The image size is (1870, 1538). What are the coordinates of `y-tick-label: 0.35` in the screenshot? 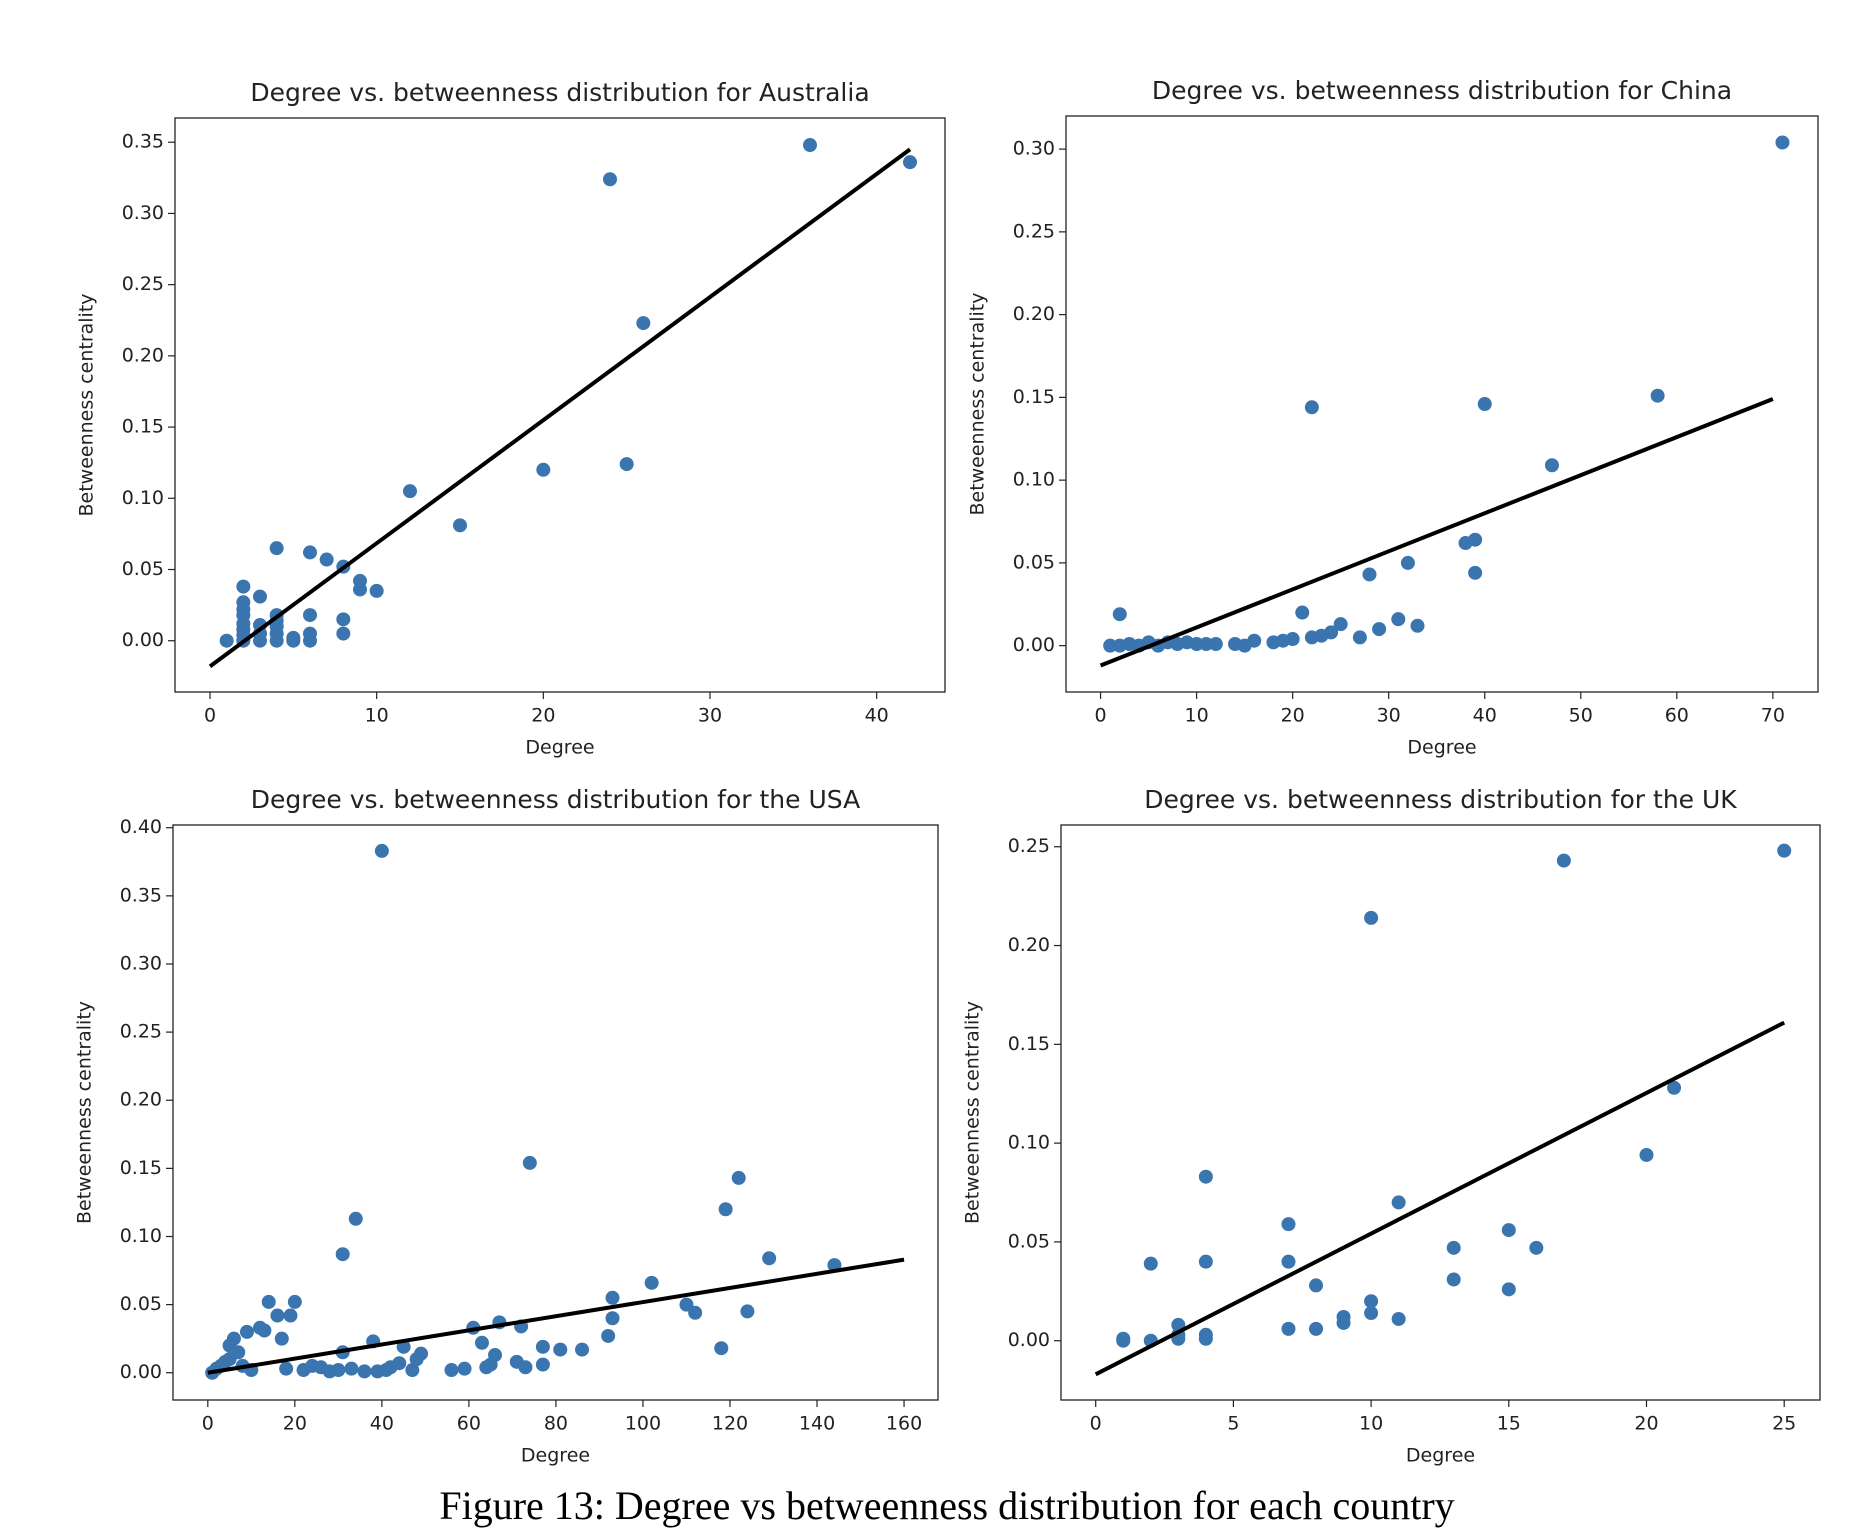 It's located at (143, 142).